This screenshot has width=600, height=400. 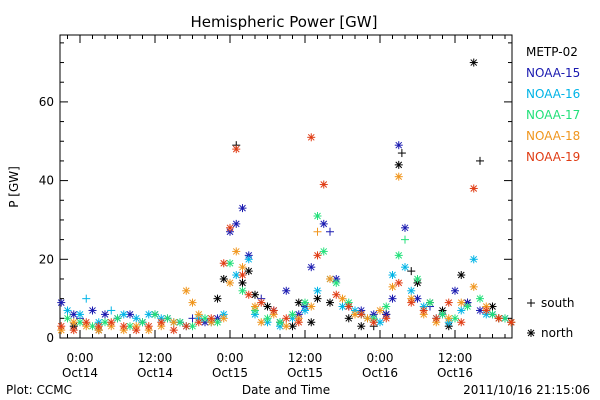 I want to click on x-tick-label-date: Oct15, so click(x=230, y=373).